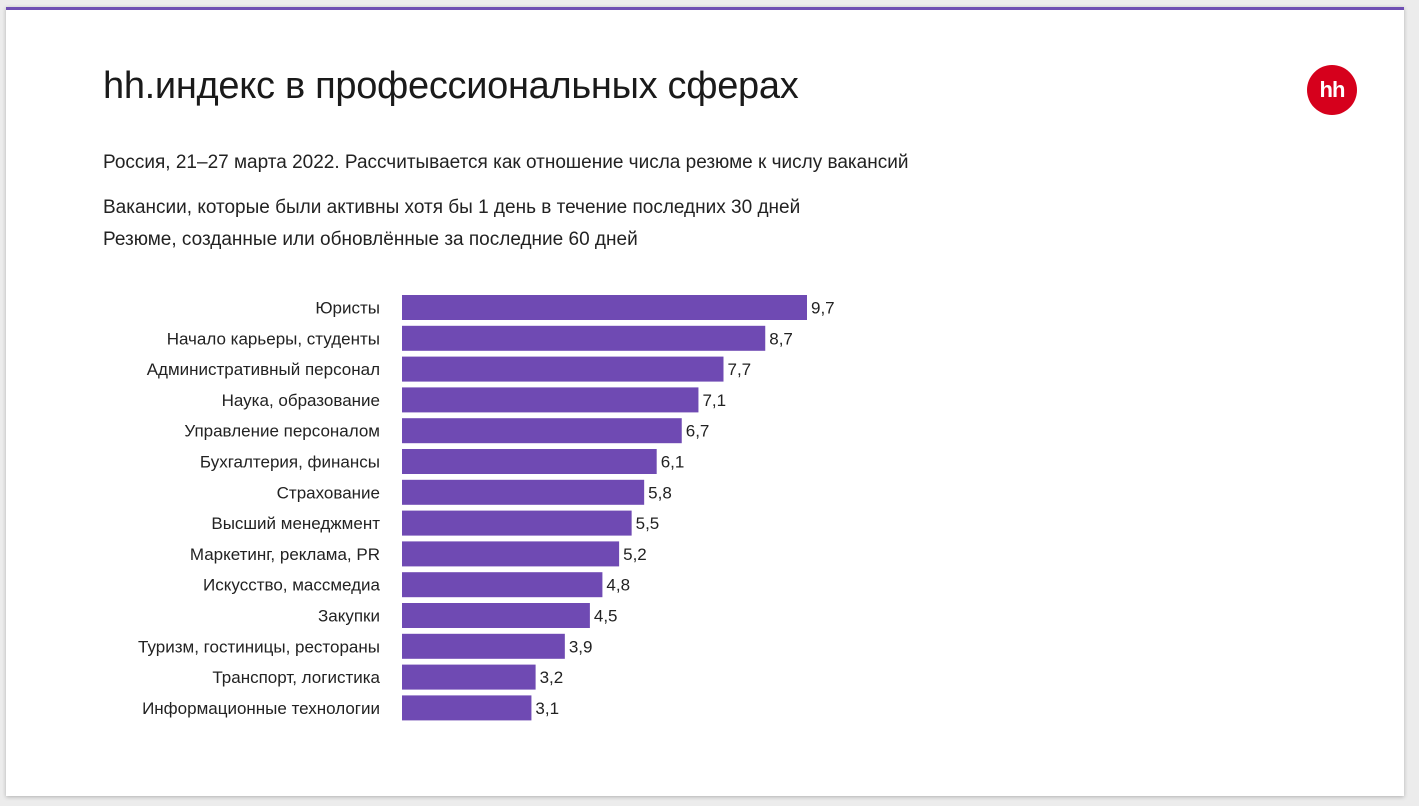 The image size is (1419, 806). What do you see at coordinates (263, 369) in the screenshot?
I see `category-label: Административный персонал` at bounding box center [263, 369].